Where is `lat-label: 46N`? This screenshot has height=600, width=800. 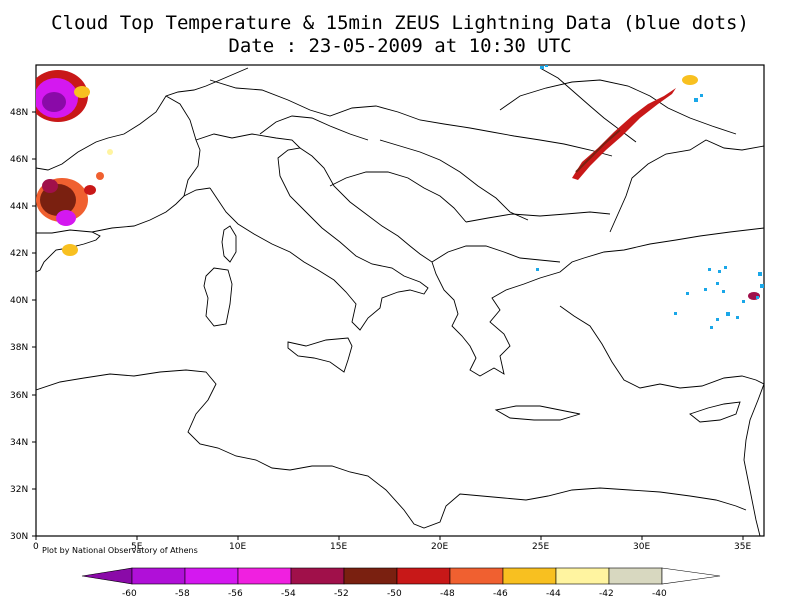
lat-label: 46N is located at coordinates (19, 160).